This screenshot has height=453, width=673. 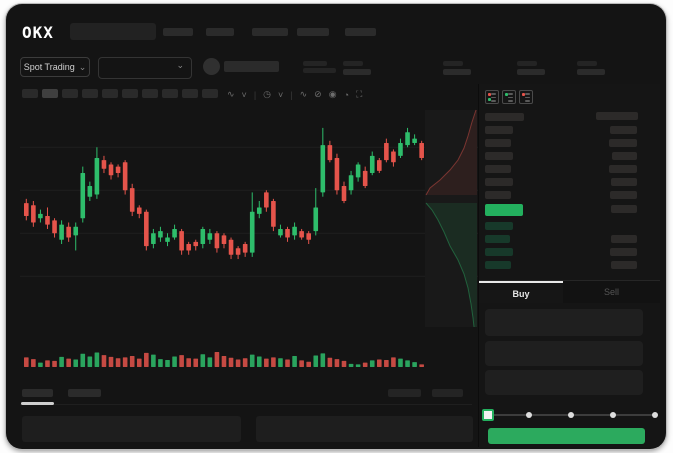 What do you see at coordinates (488, 415) in the screenshot?
I see `slider-handle` at bounding box center [488, 415].